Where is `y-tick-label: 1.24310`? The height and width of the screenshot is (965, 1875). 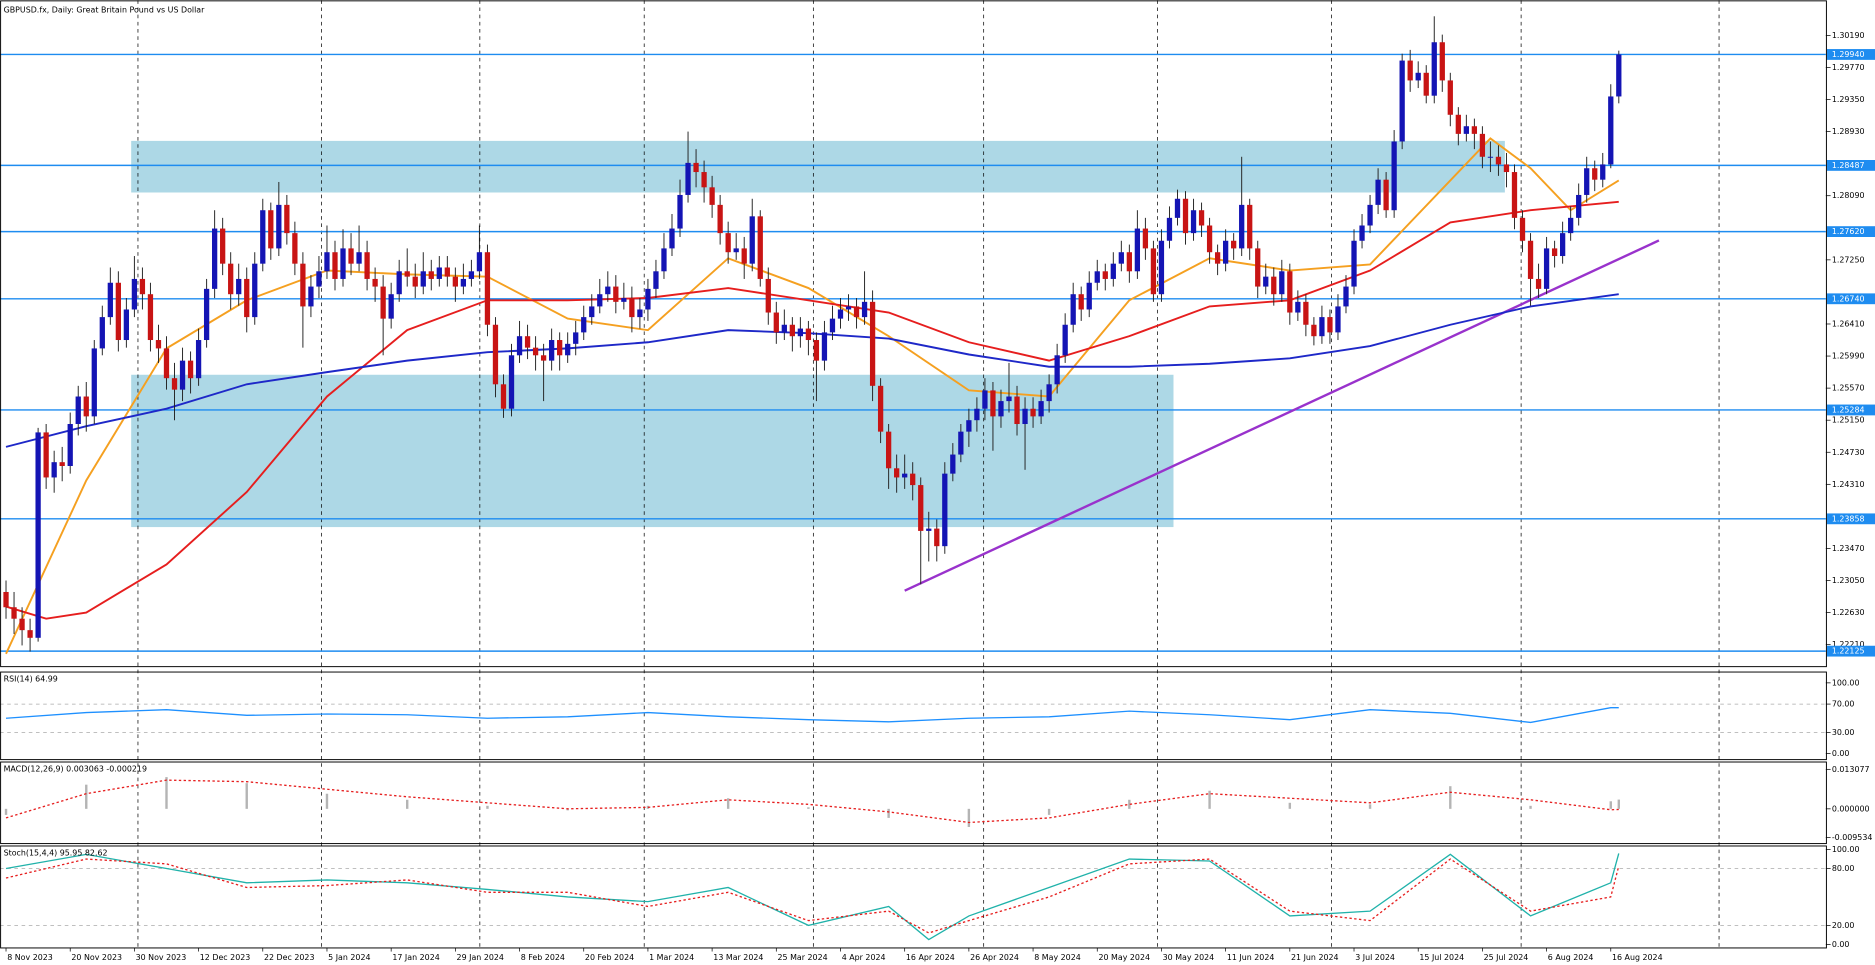
y-tick-label: 1.24310 is located at coordinates (1848, 484).